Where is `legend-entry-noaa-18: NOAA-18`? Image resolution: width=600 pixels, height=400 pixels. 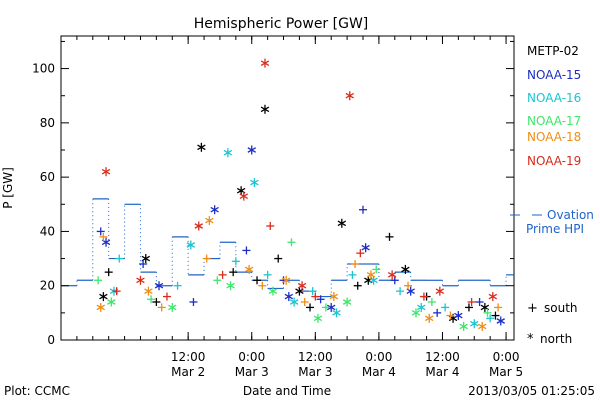
legend-entry-noaa-18: NOAA-18 is located at coordinates (554, 137).